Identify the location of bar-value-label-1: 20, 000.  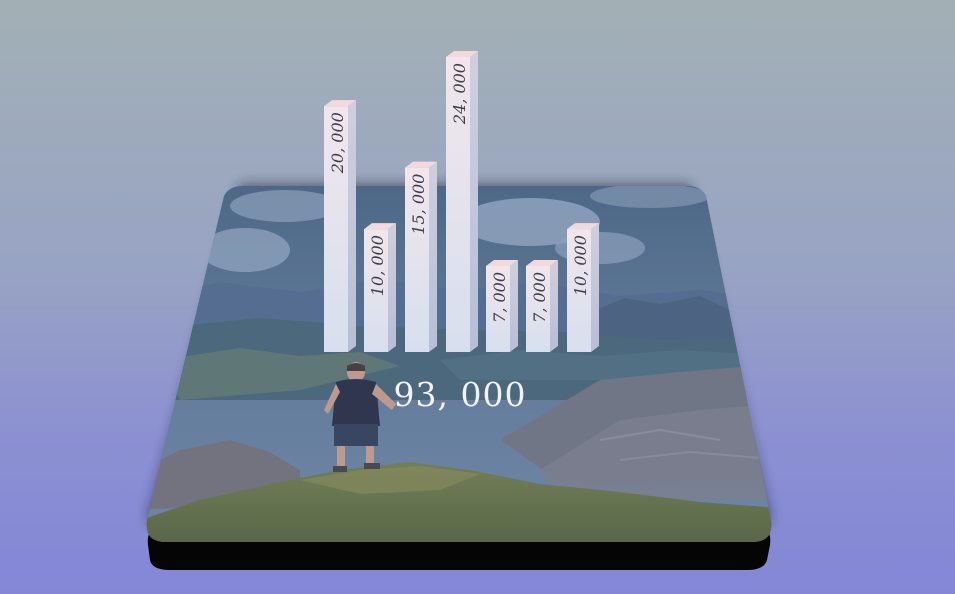
(337, 143).